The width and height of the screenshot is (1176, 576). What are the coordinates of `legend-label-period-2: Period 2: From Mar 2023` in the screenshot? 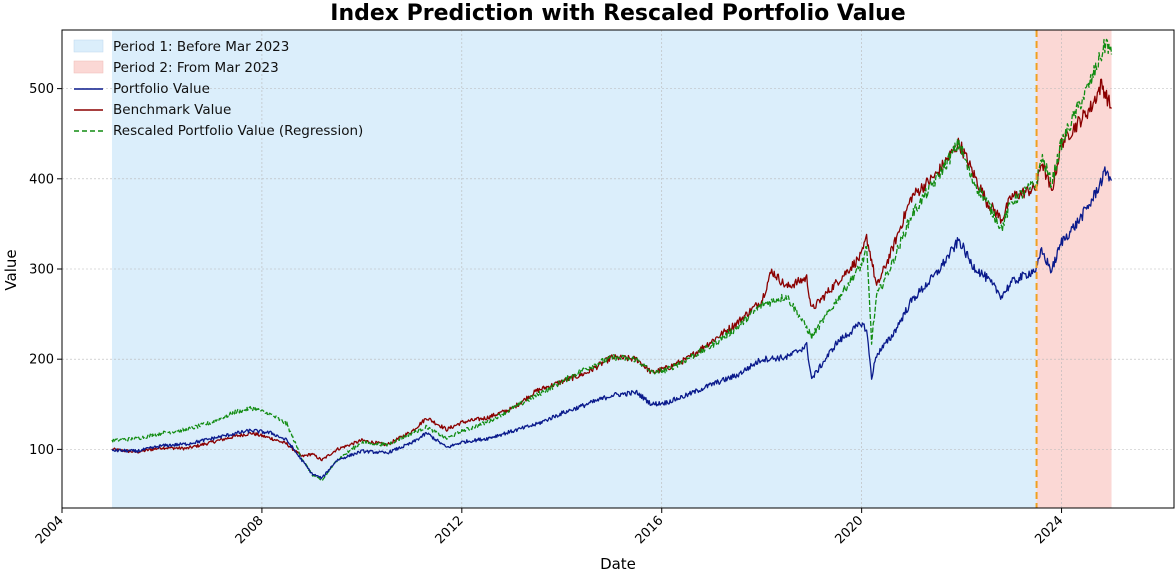 It's located at (196, 68).